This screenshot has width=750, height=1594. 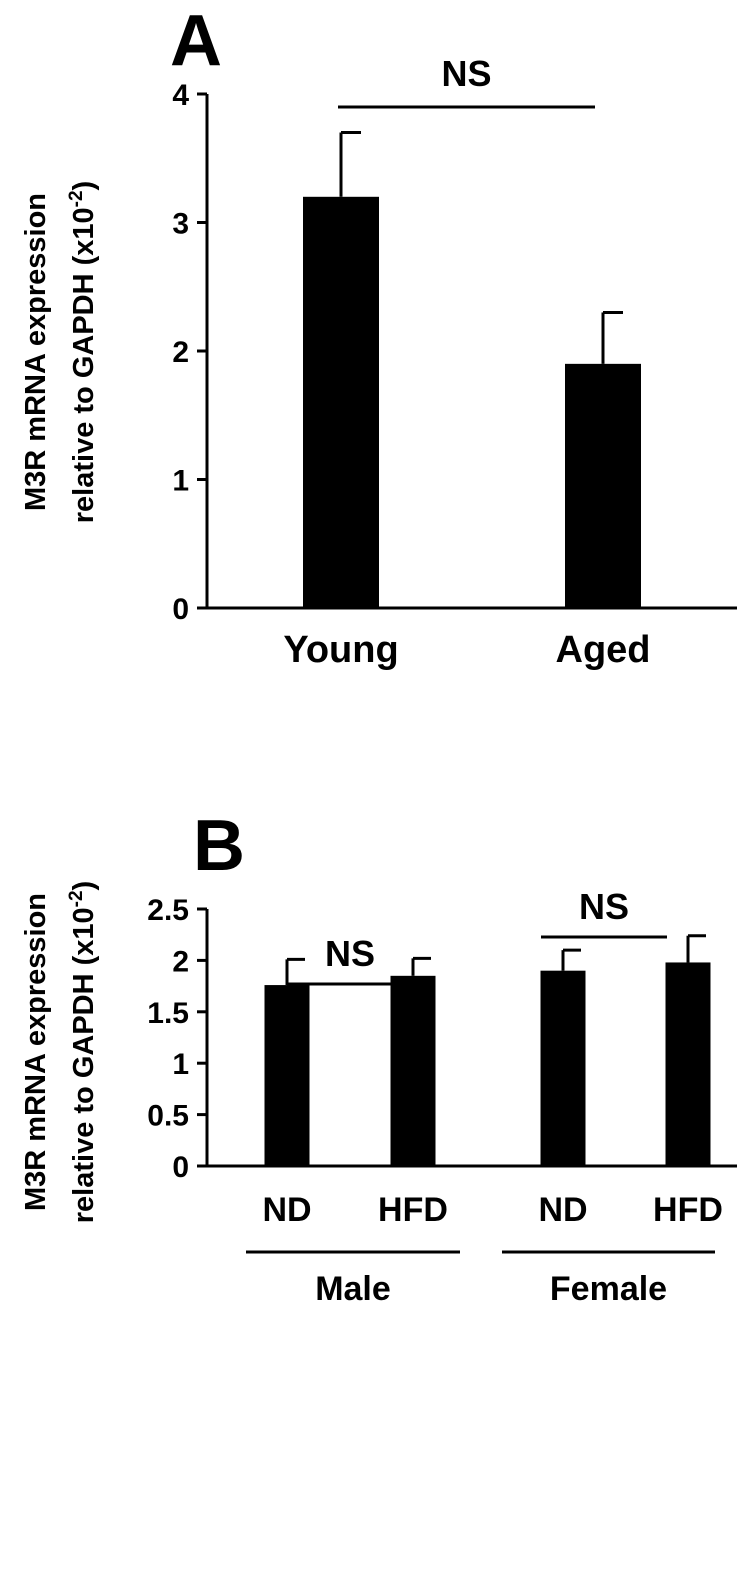 What do you see at coordinates (84, 1065) in the screenshot?
I see `panel-b-y-axis-label-text: relative to GAPDH (x10` at bounding box center [84, 1065].